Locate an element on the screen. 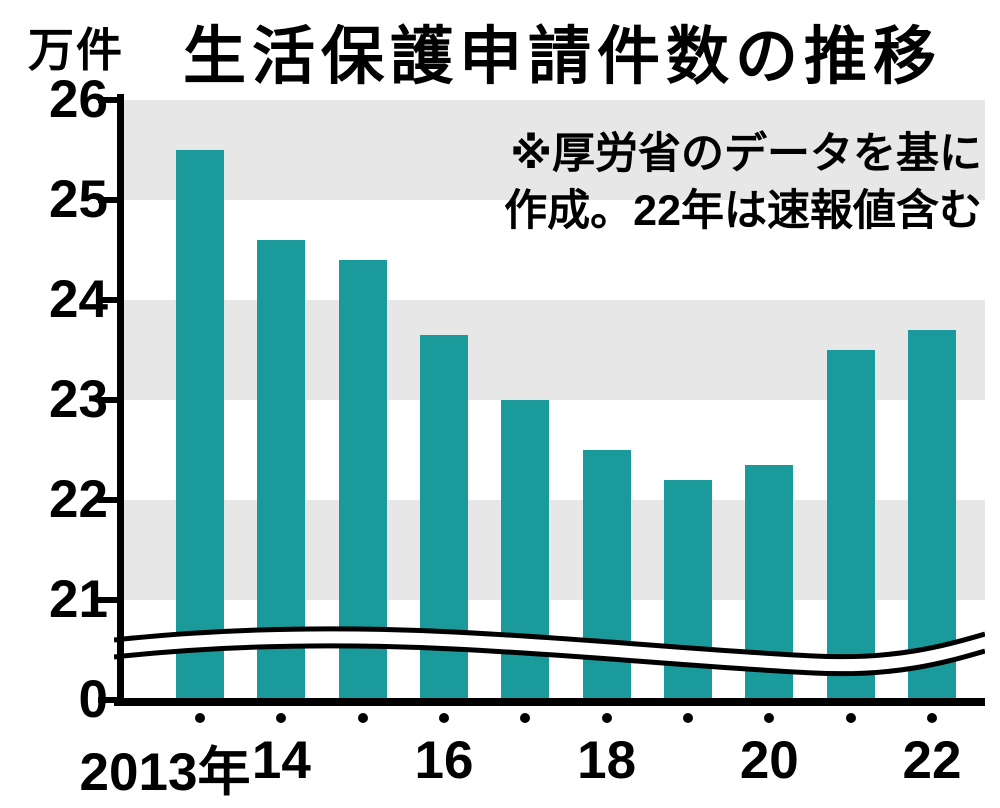 The height and width of the screenshot is (808, 1000). y-tick-label: 22 is located at coordinates (78, 499).